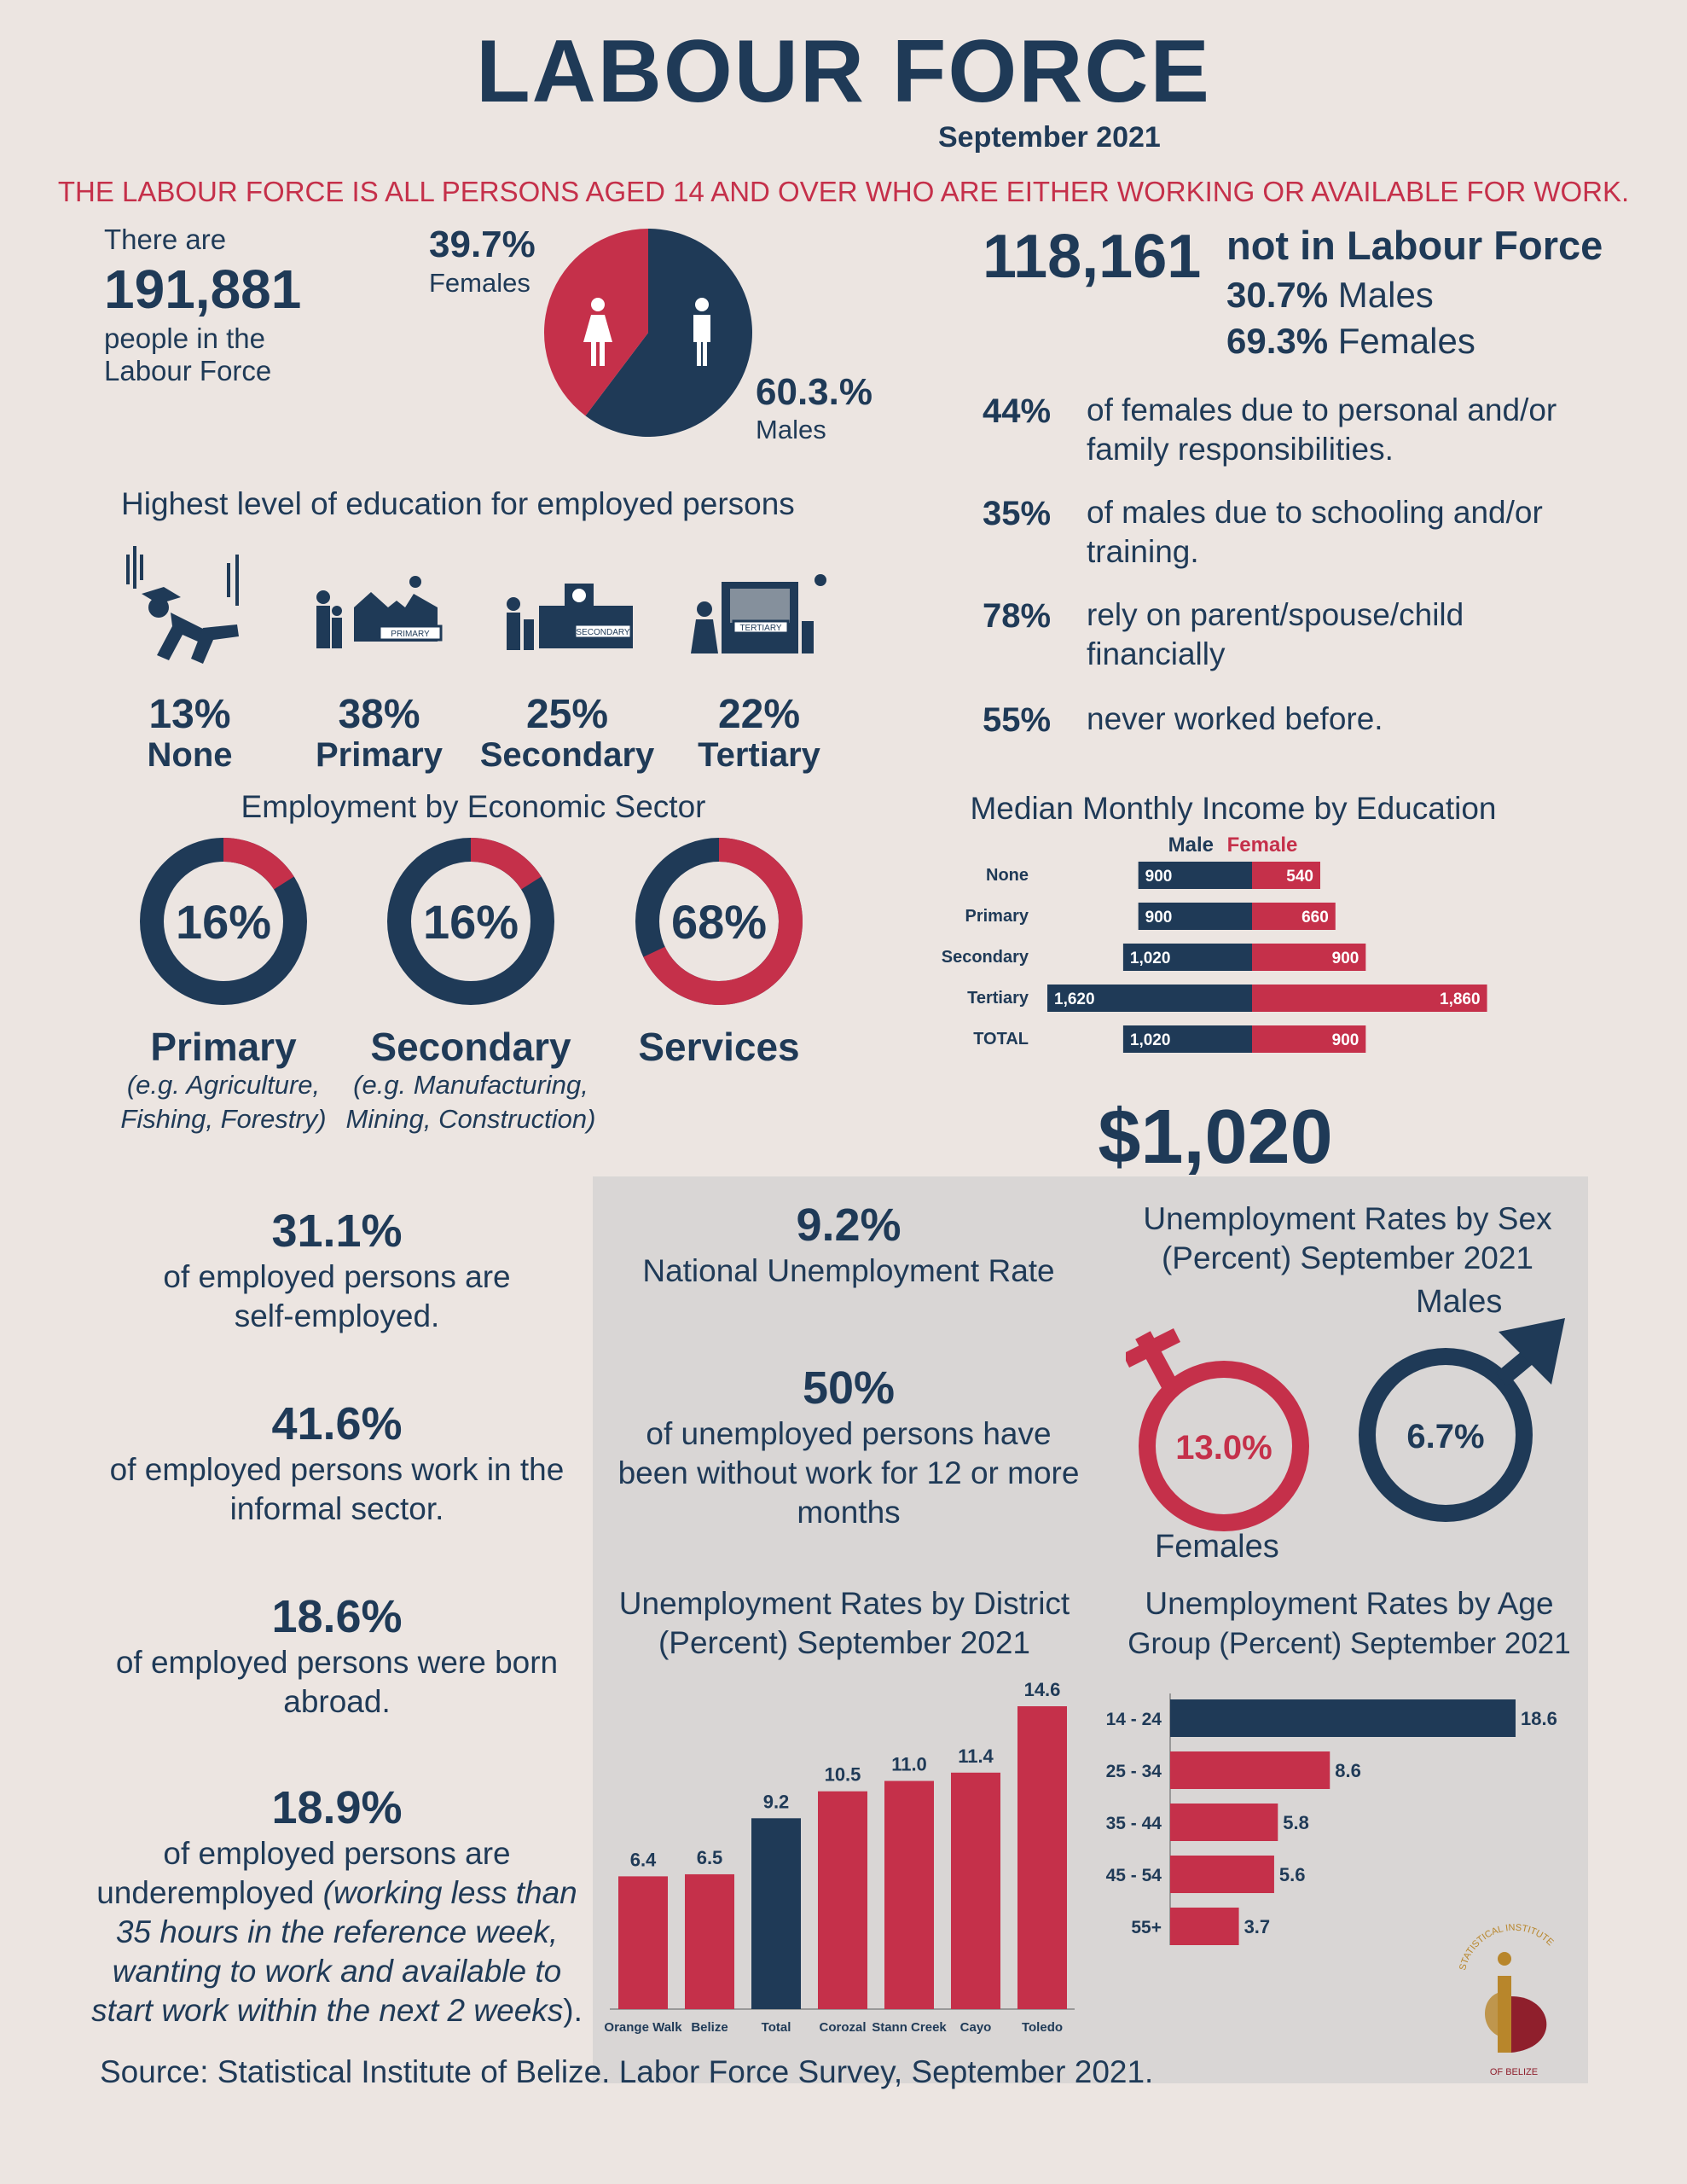 The width and height of the screenshot is (1687, 2184). I want to click on income-category-label: Primary, so click(997, 917).